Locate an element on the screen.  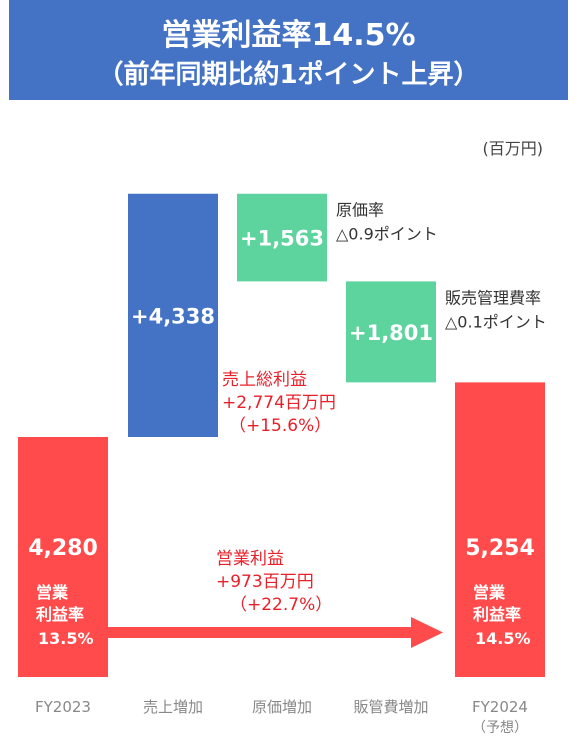
bar-value-label: +4,338 is located at coordinates (173, 316).